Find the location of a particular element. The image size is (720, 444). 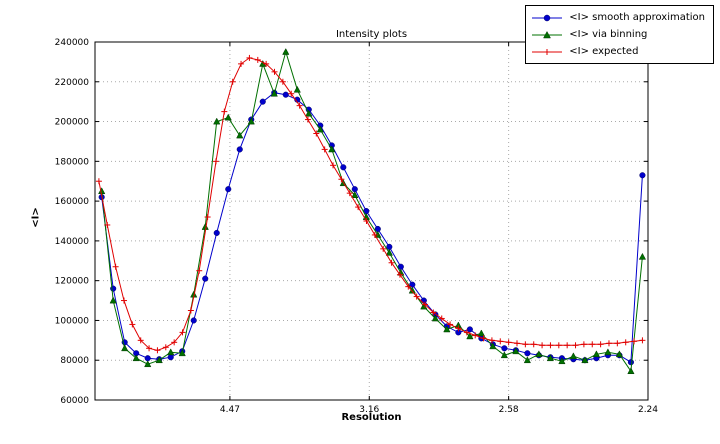

legend-label: <I> via binning is located at coordinates (608, 34).